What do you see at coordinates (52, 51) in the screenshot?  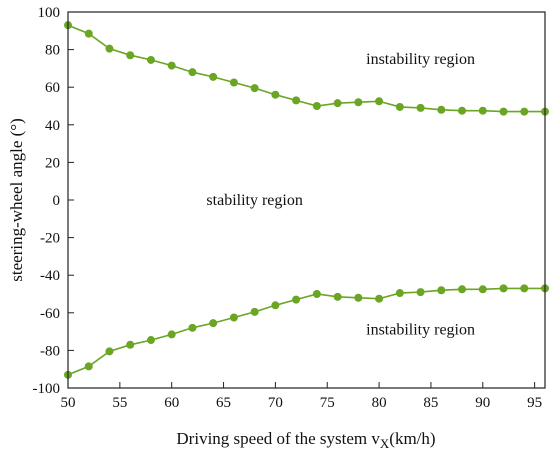 I see `y-tick-label: 80` at bounding box center [52, 51].